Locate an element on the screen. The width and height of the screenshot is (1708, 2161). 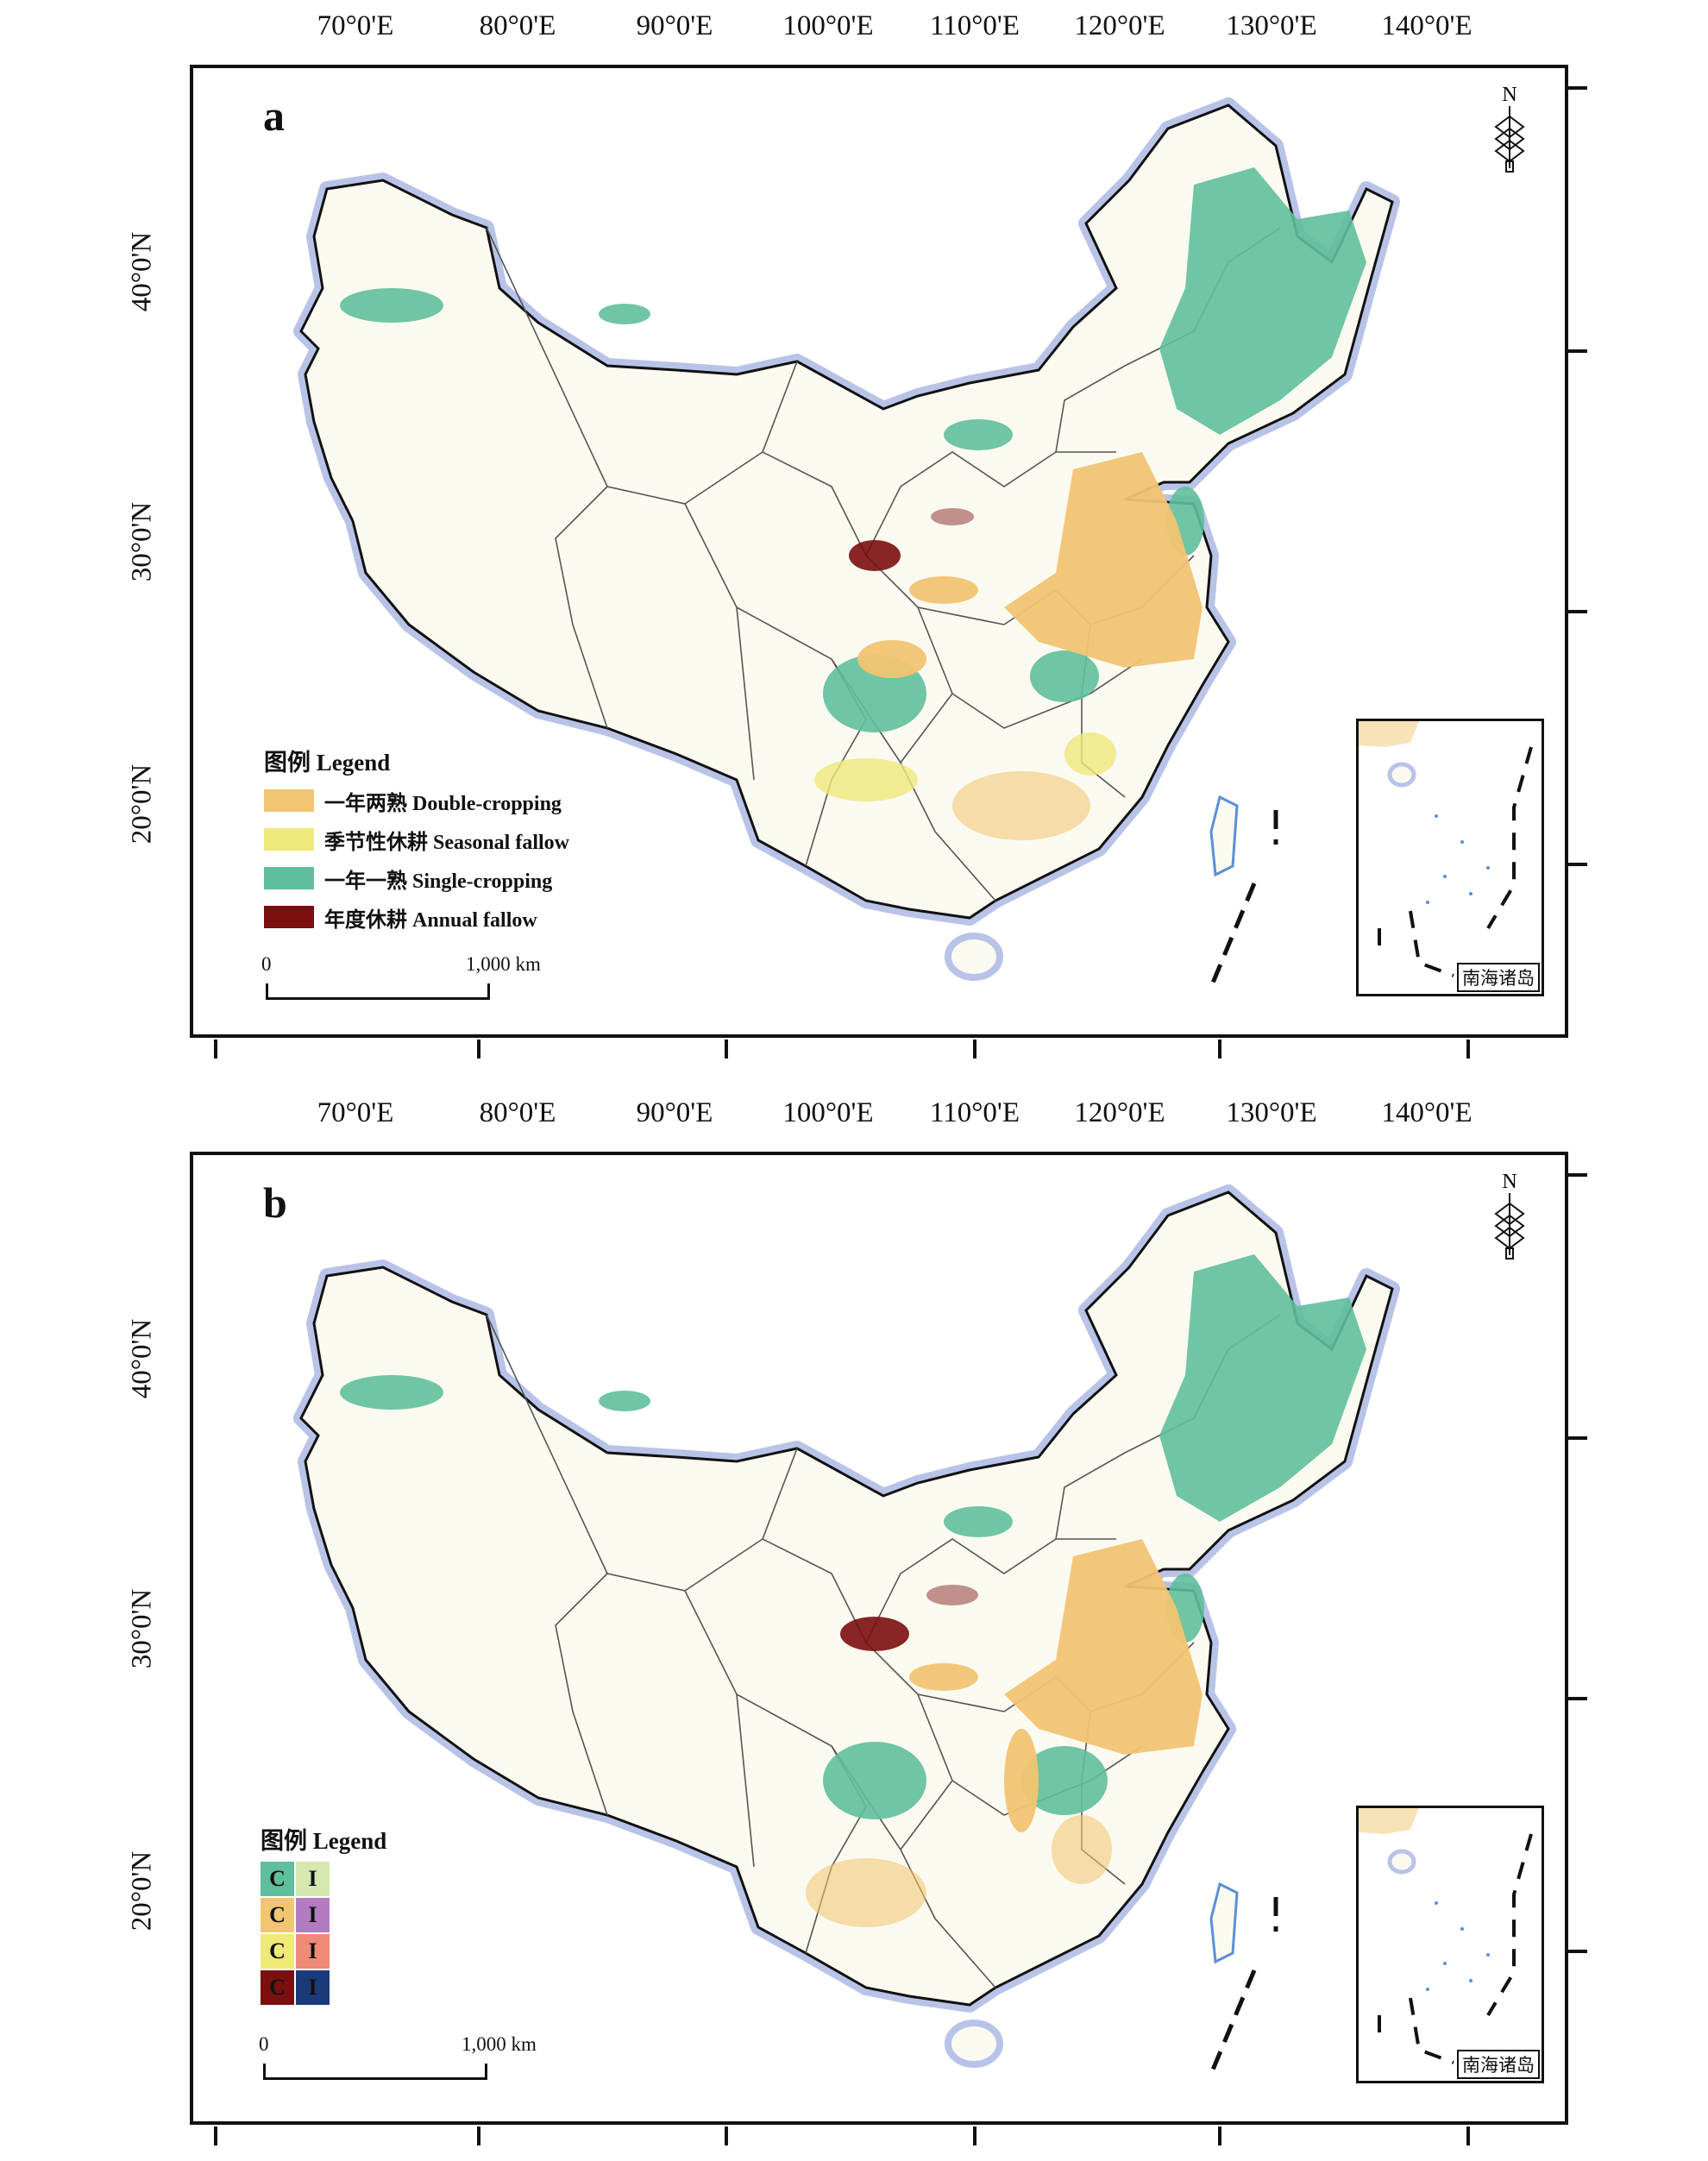
legend-label: 一年两熟 Double-cropping is located at coordinates (443, 803).